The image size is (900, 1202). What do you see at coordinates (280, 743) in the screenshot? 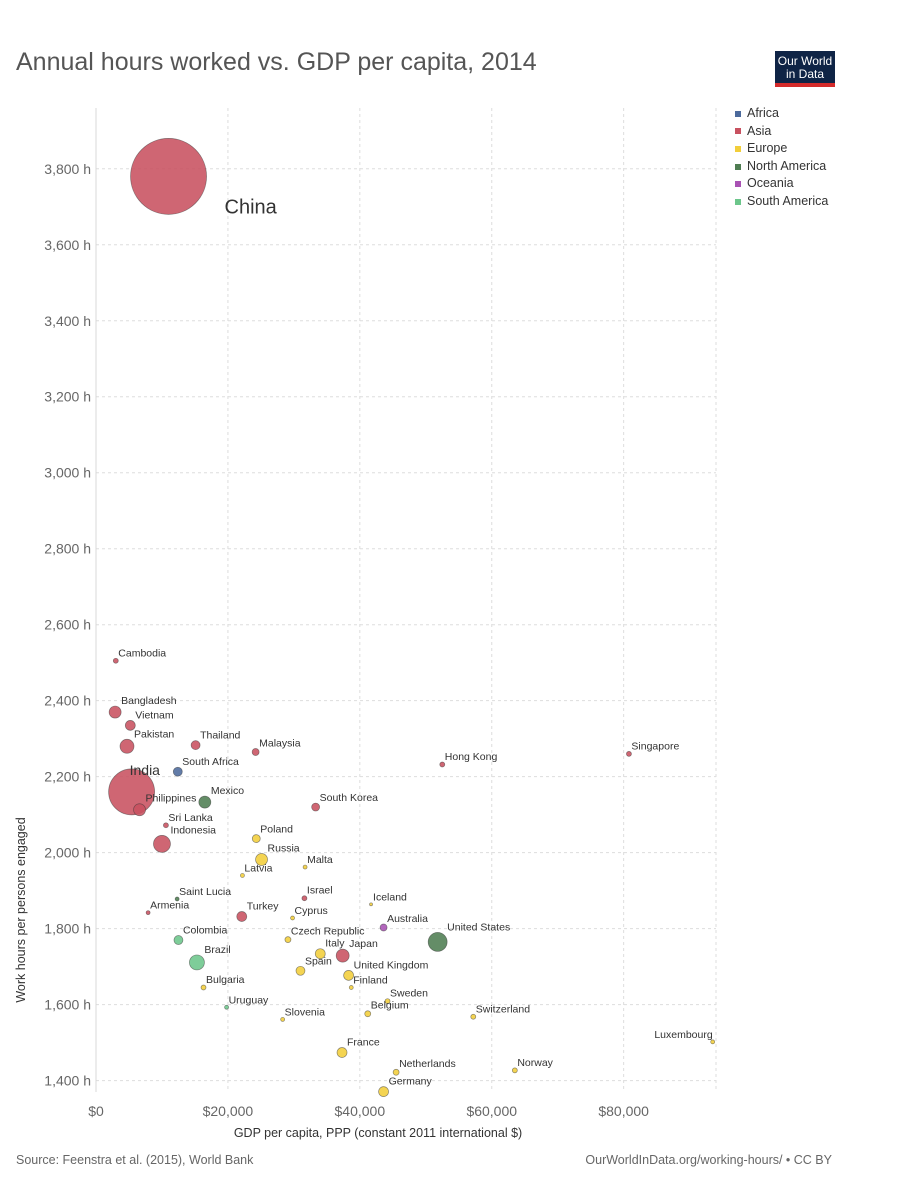
I see `point-label-malaysia: Malaysia` at bounding box center [280, 743].